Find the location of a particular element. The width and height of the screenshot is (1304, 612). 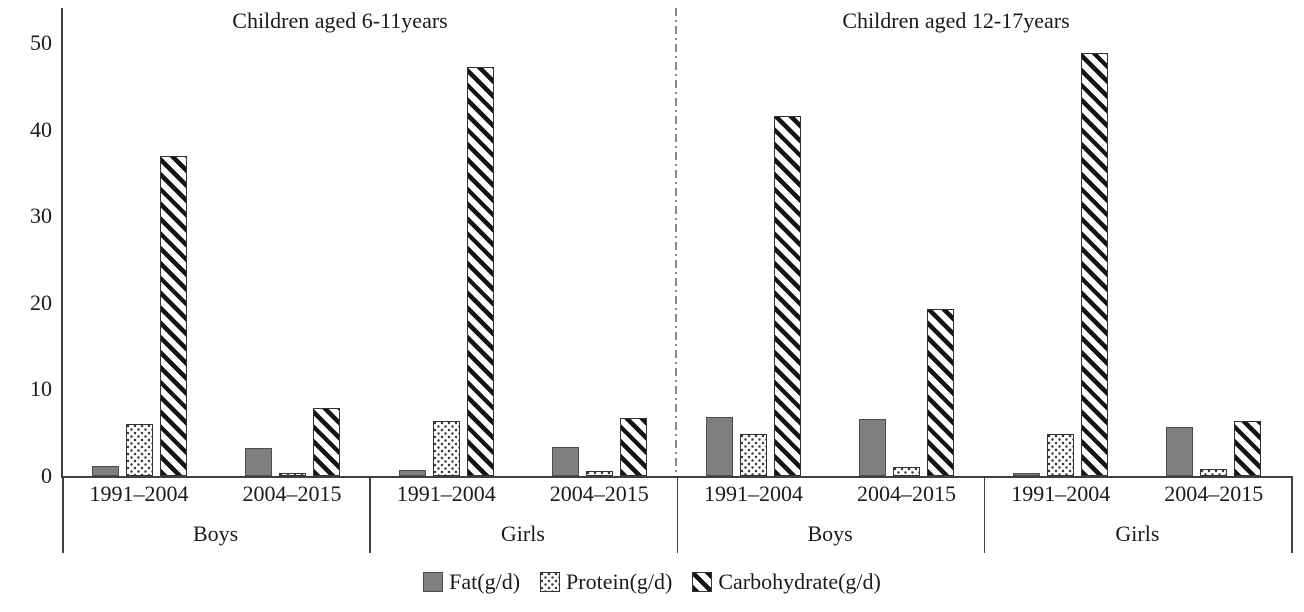

legend-item-fat: Fat(g/d) is located at coordinates (471, 582).